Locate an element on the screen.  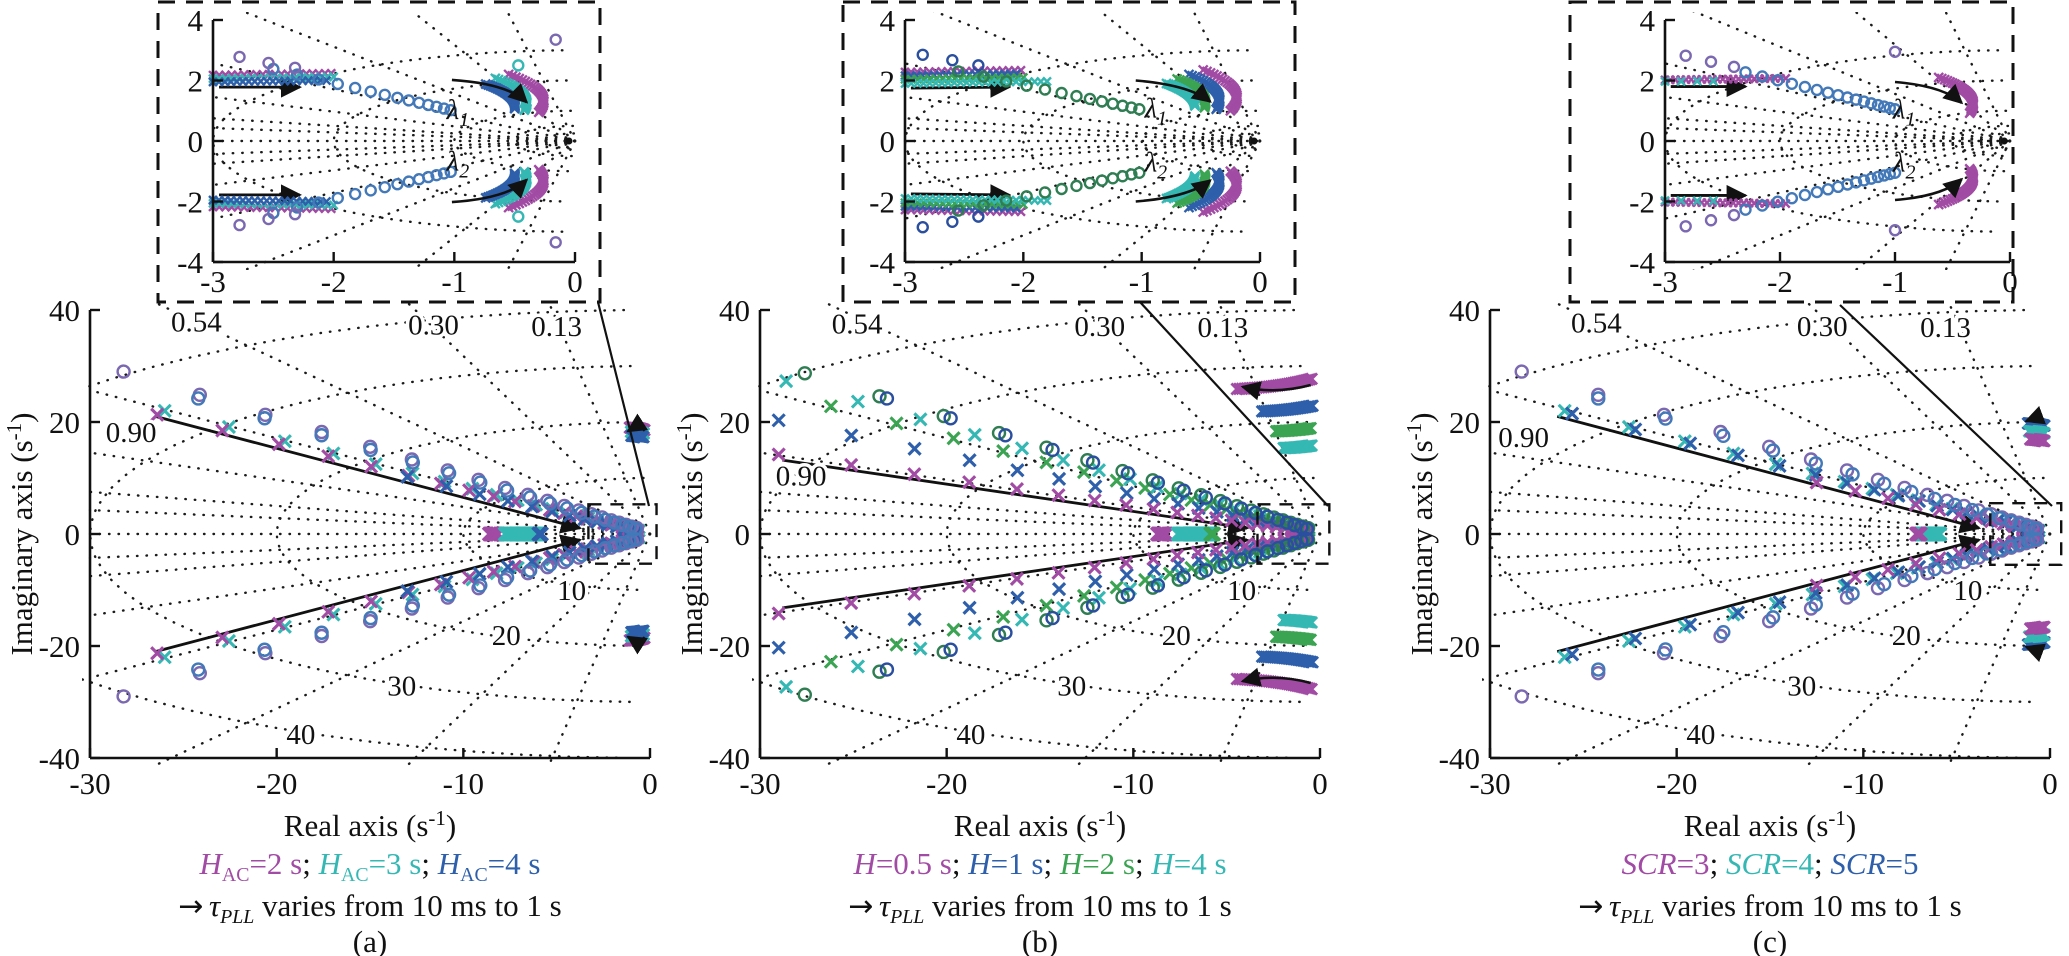
inset-frame is located at coordinates (1791, 152).